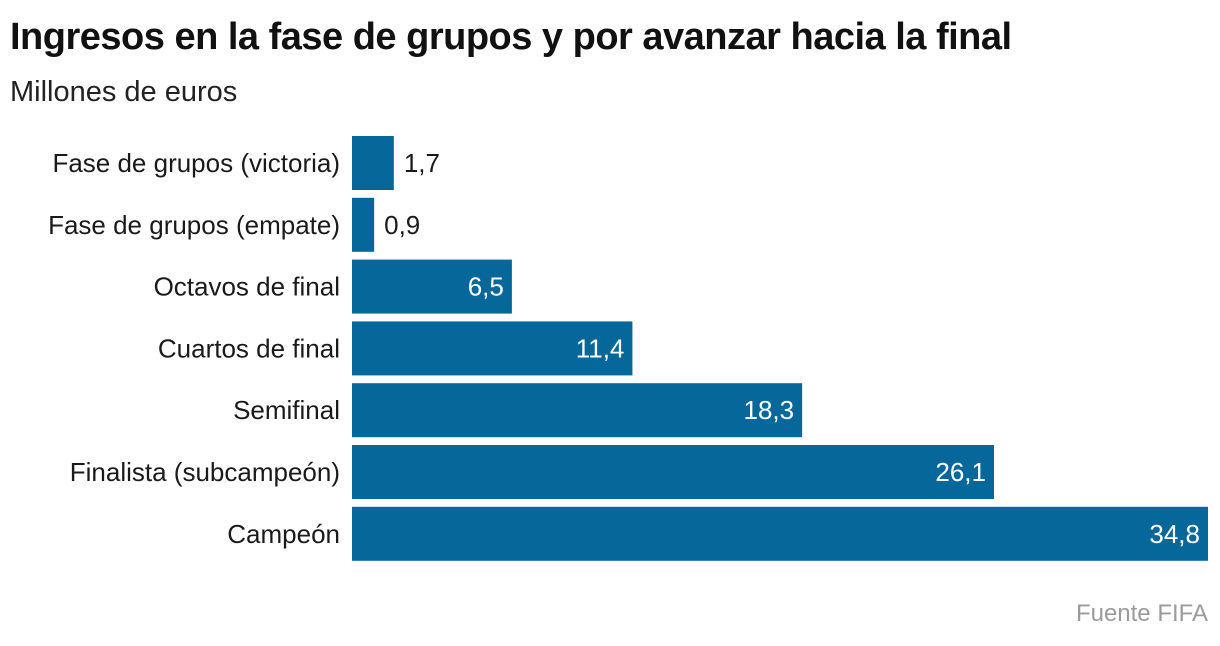 Image resolution: width=1220 pixels, height=646 pixels. Describe the element at coordinates (422, 163) in the screenshot. I see `value-label: 1,7` at that location.